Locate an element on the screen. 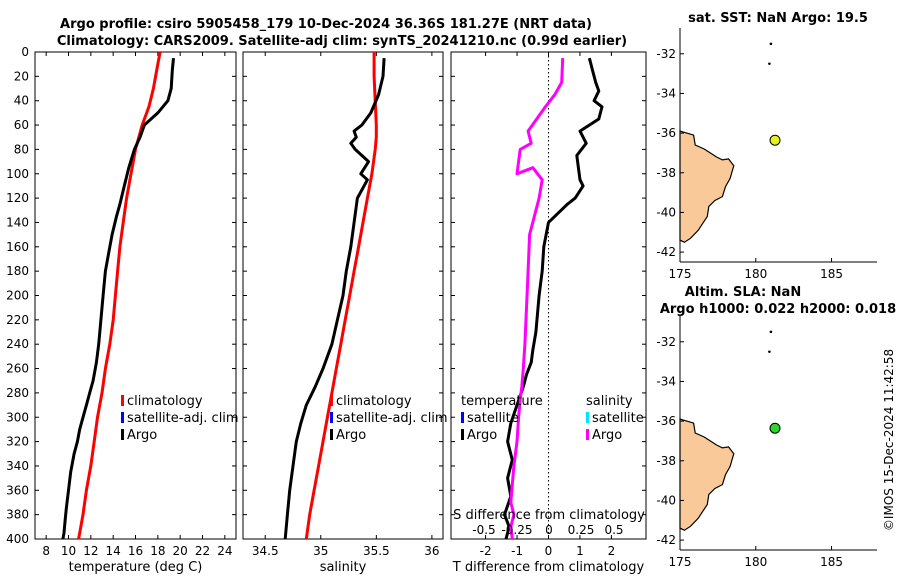  s-tick-label: 0 is located at coordinates (549, 530).